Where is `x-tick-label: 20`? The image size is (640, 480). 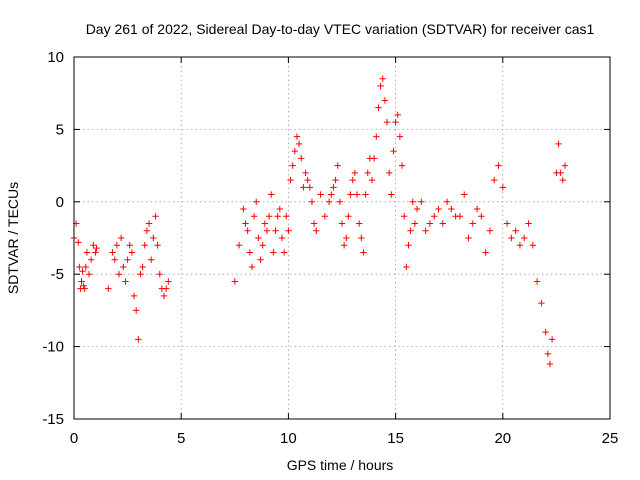
x-tick-label: 20 is located at coordinates (502, 438).